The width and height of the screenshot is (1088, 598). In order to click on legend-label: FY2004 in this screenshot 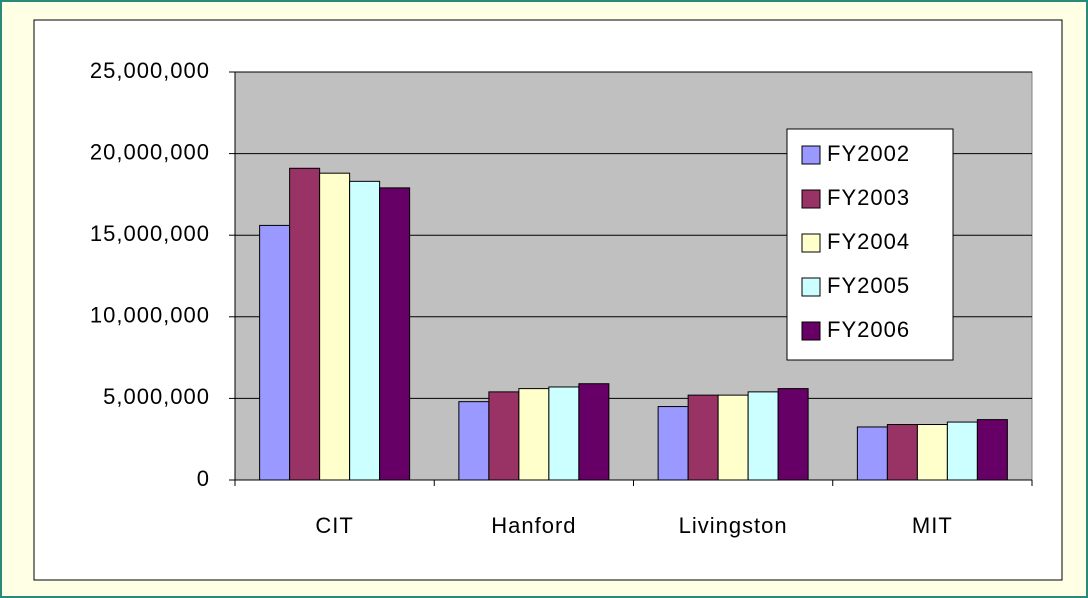, I will do `click(868, 241)`.